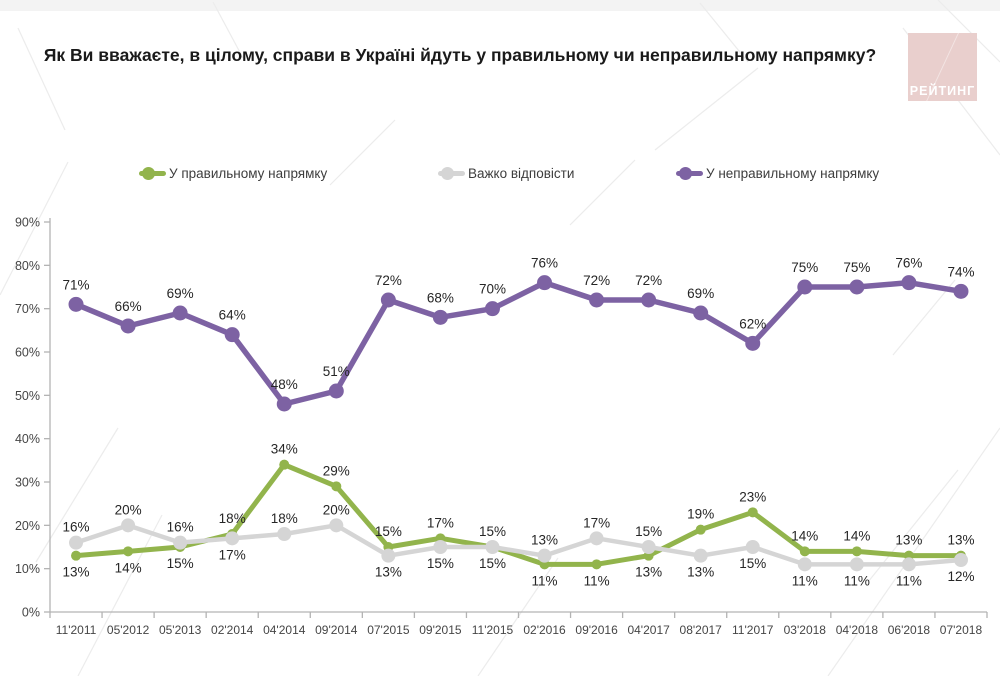 The height and width of the screenshot is (676, 1000). What do you see at coordinates (336, 470) in the screenshot?
I see `svg-text: 29%` at bounding box center [336, 470].